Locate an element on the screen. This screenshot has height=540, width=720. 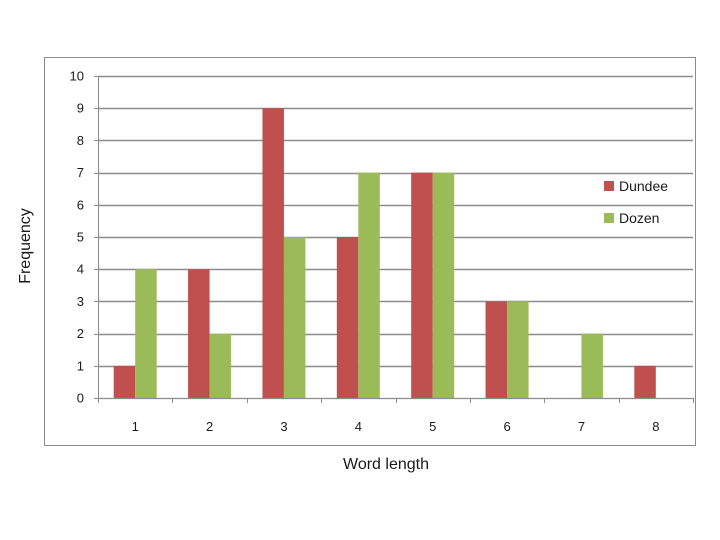
x-tick-label: 3 is located at coordinates (283, 426).